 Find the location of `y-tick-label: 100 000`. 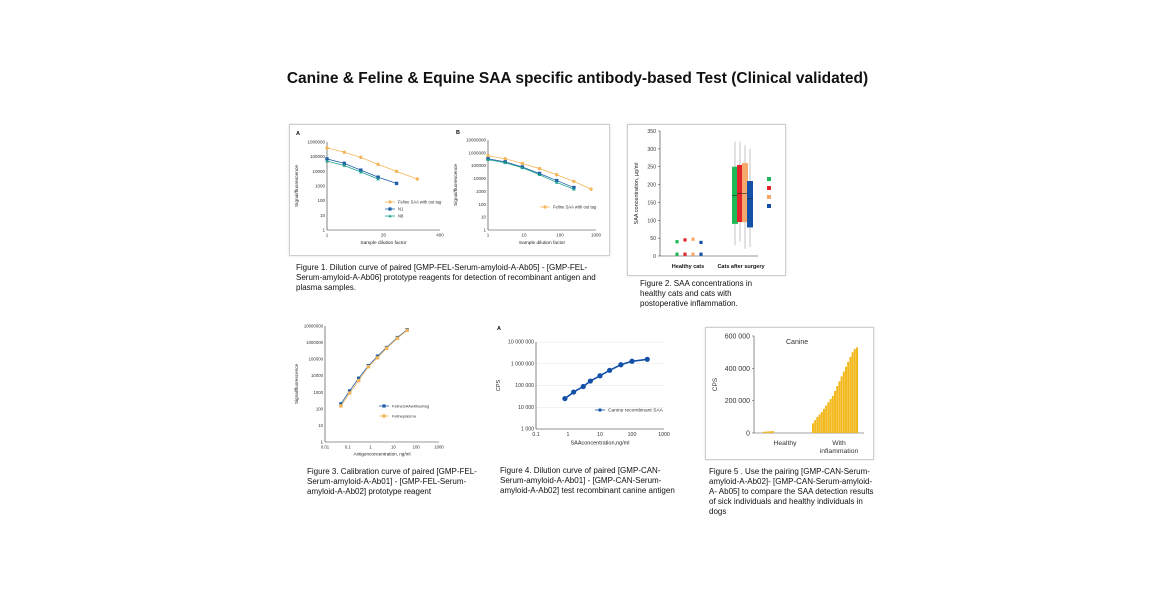

y-tick-label: 100 000 is located at coordinates (524, 386).